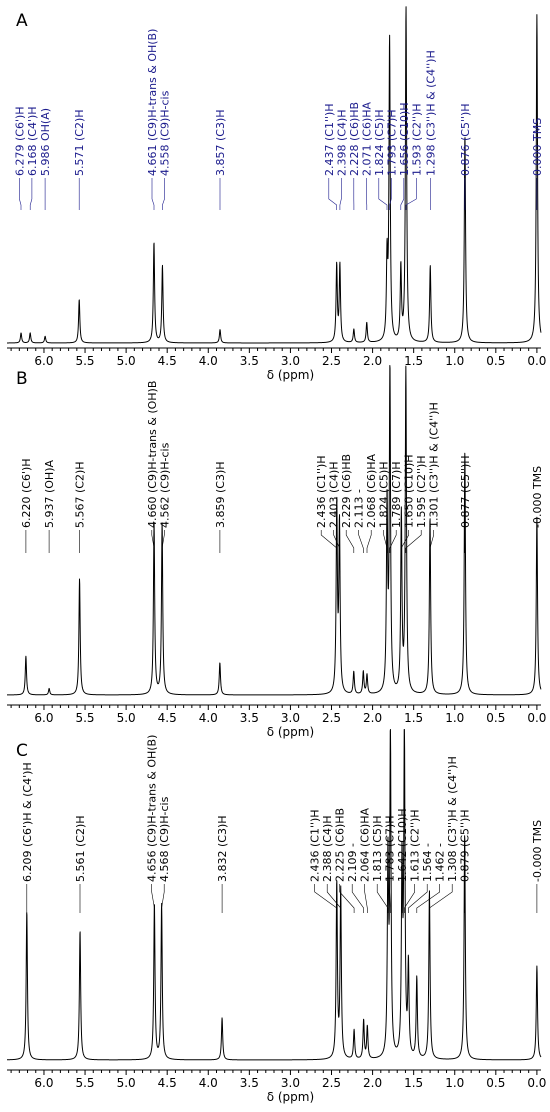 The width and height of the screenshot is (550, 1112). Describe the element at coordinates (331, 864) in the screenshot. I see `peak-annotation: 2.388 (C4)H` at that location.